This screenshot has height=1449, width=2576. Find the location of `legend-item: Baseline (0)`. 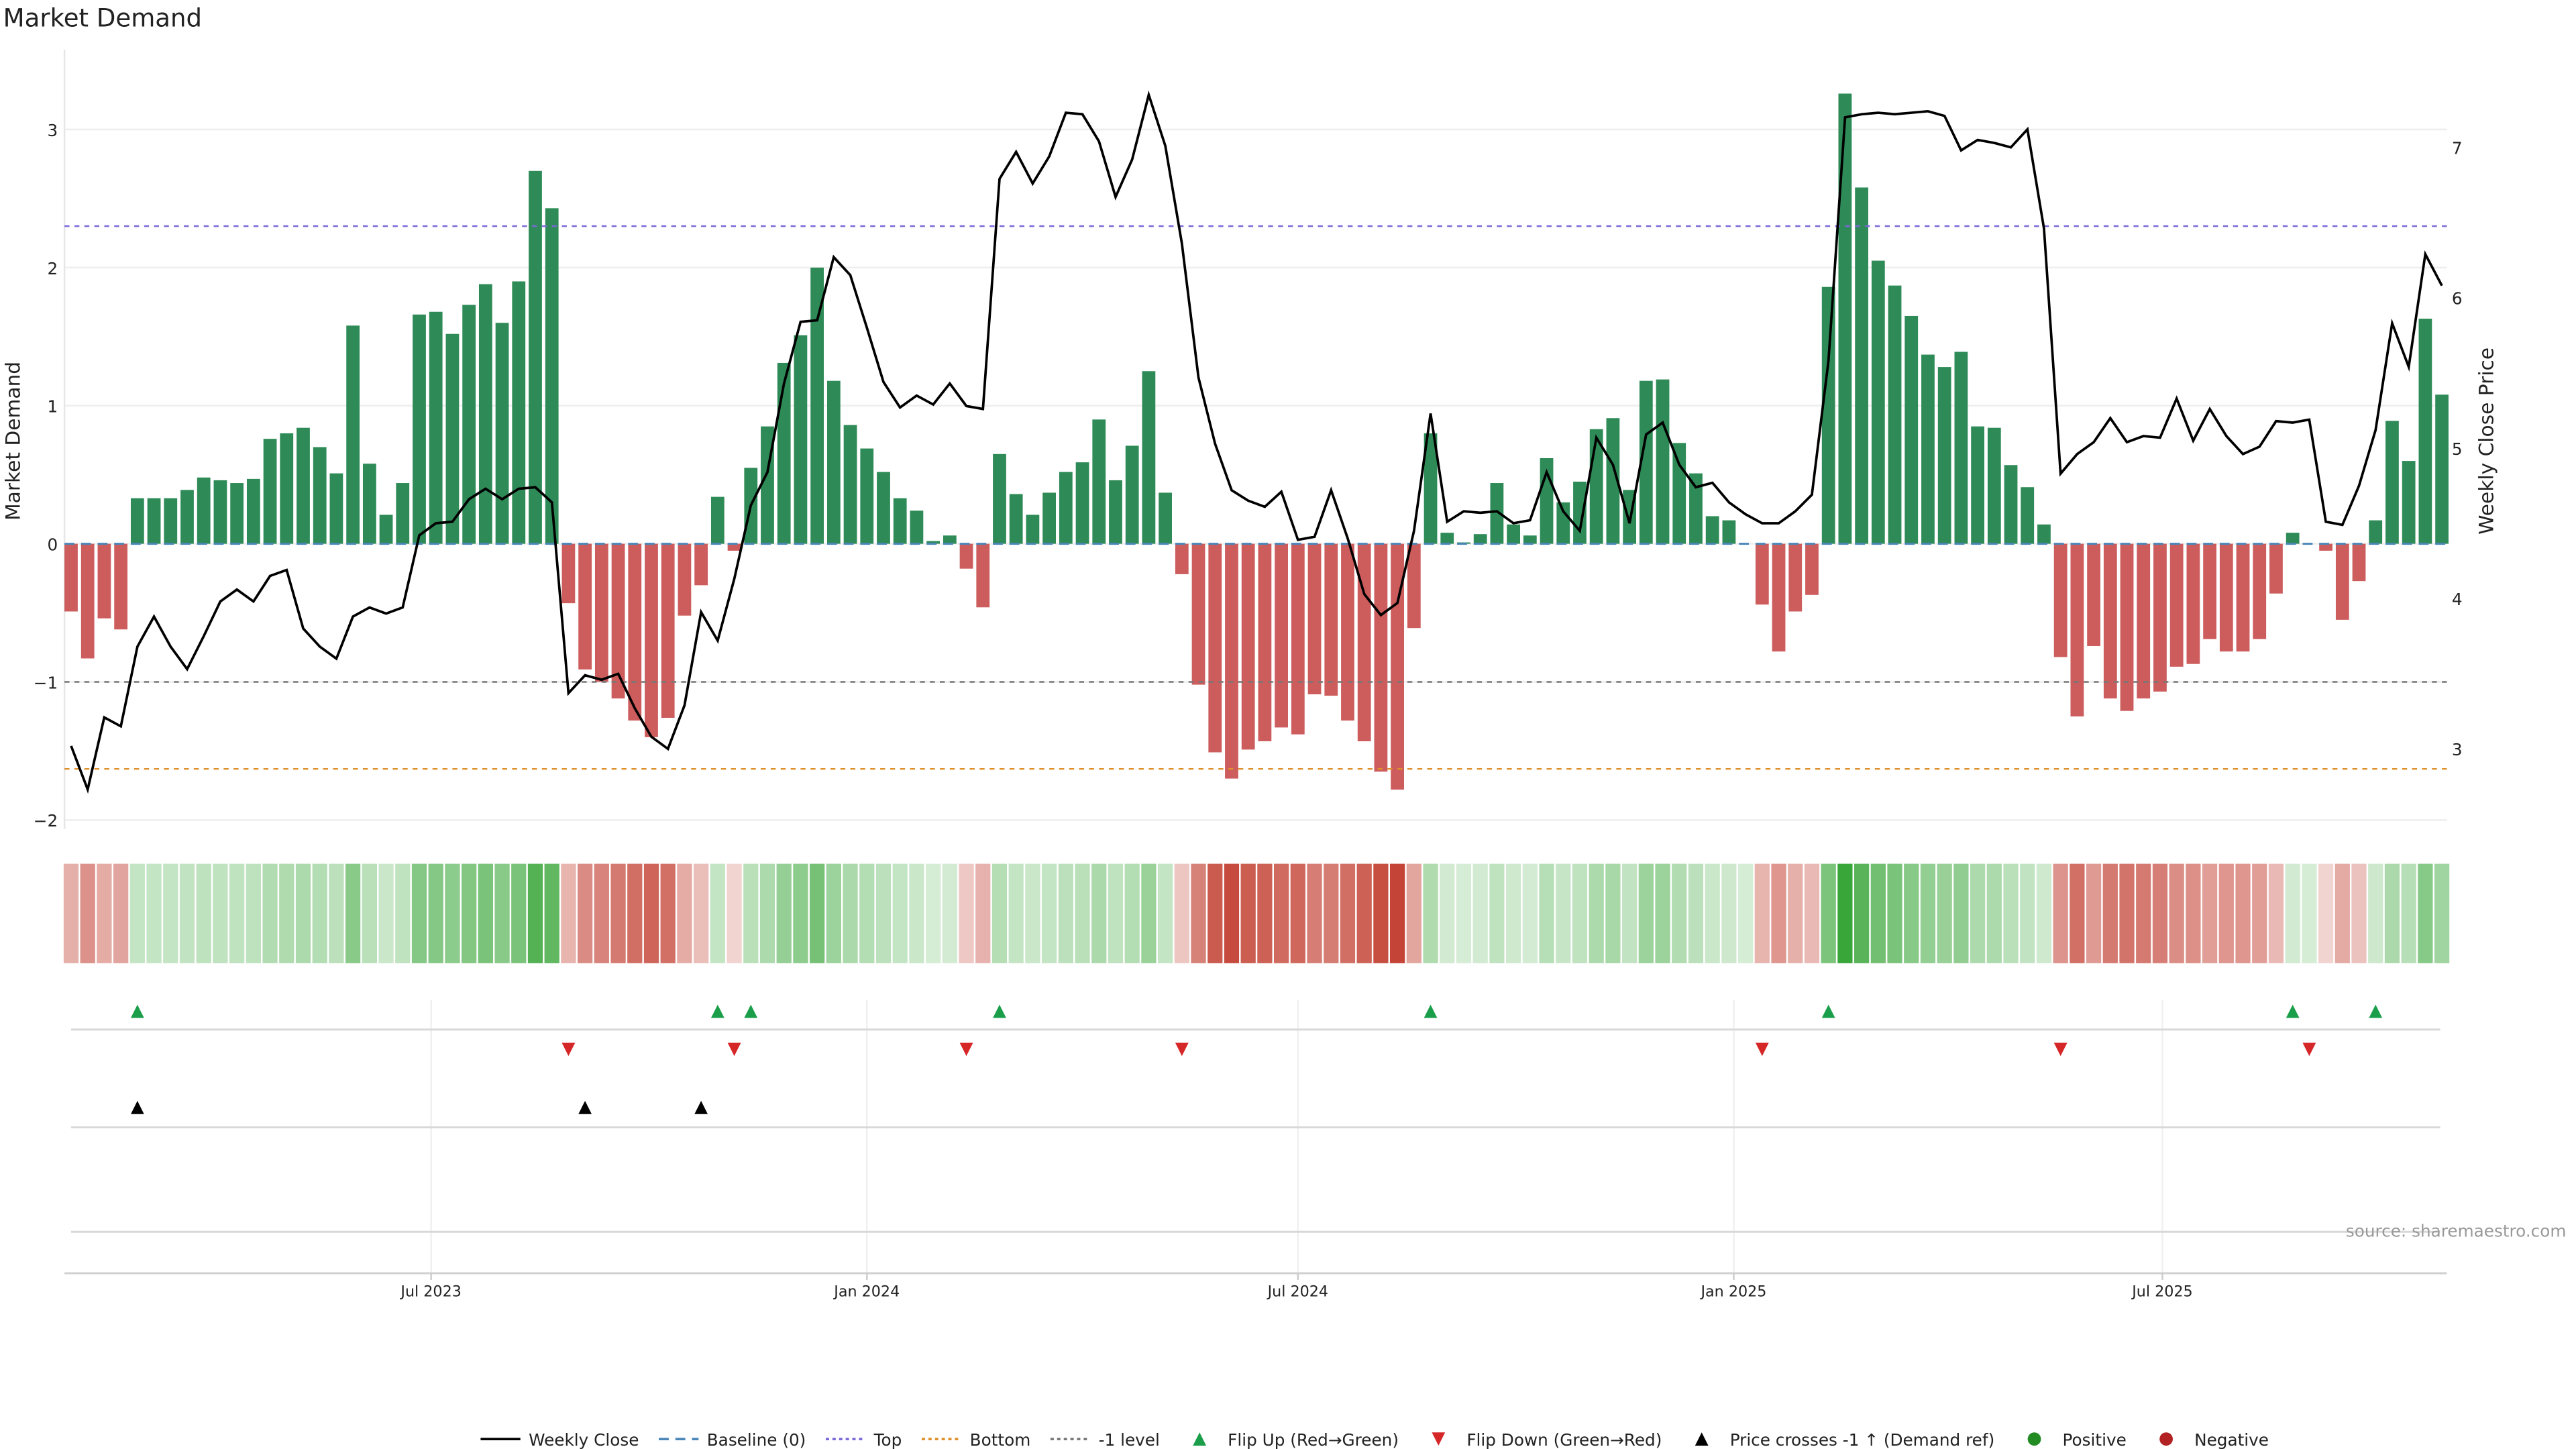

legend-item: Baseline (0) is located at coordinates (732, 1439).